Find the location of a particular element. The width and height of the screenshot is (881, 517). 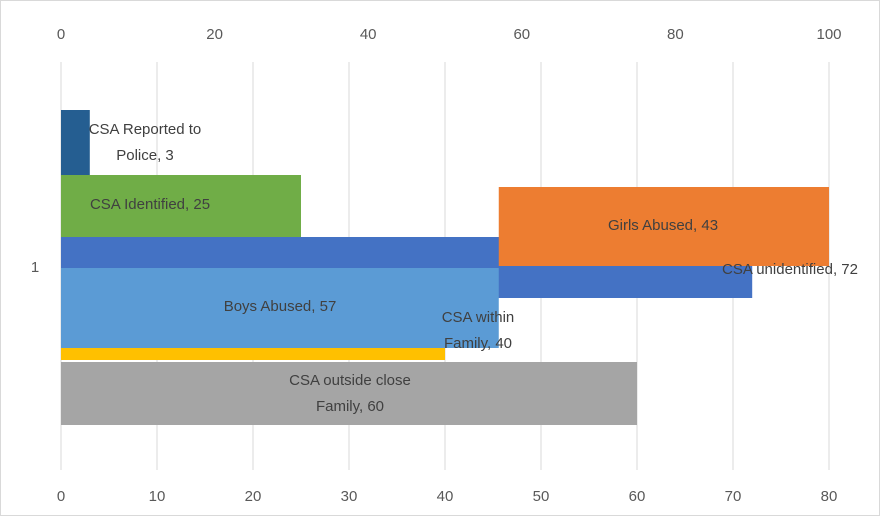

x2-tick-label: 60 is located at coordinates (521, 34).